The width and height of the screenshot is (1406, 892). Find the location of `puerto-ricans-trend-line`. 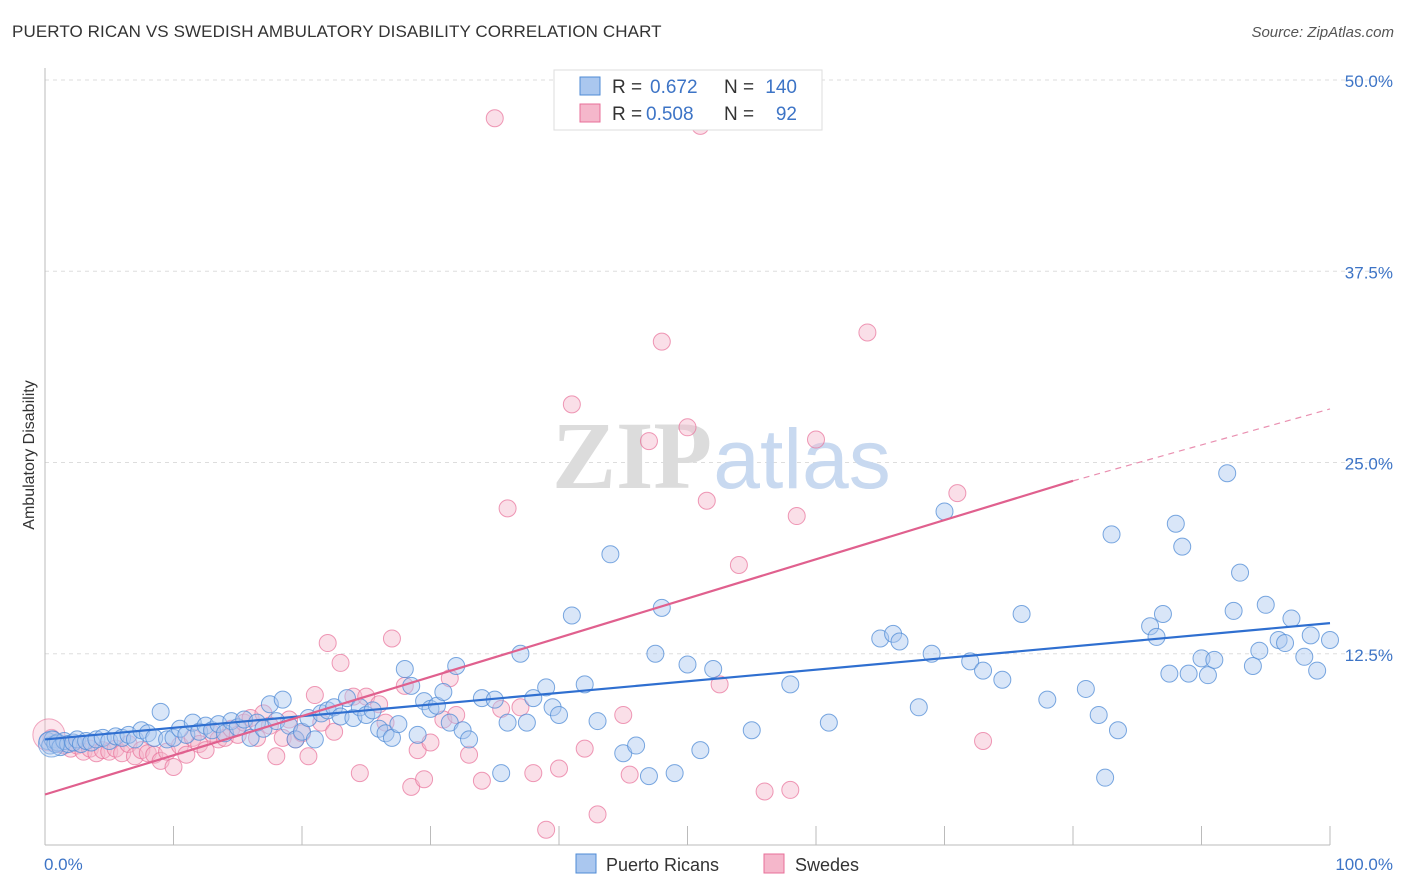

puerto-ricans-trend-line is located at coordinates (687, 681).